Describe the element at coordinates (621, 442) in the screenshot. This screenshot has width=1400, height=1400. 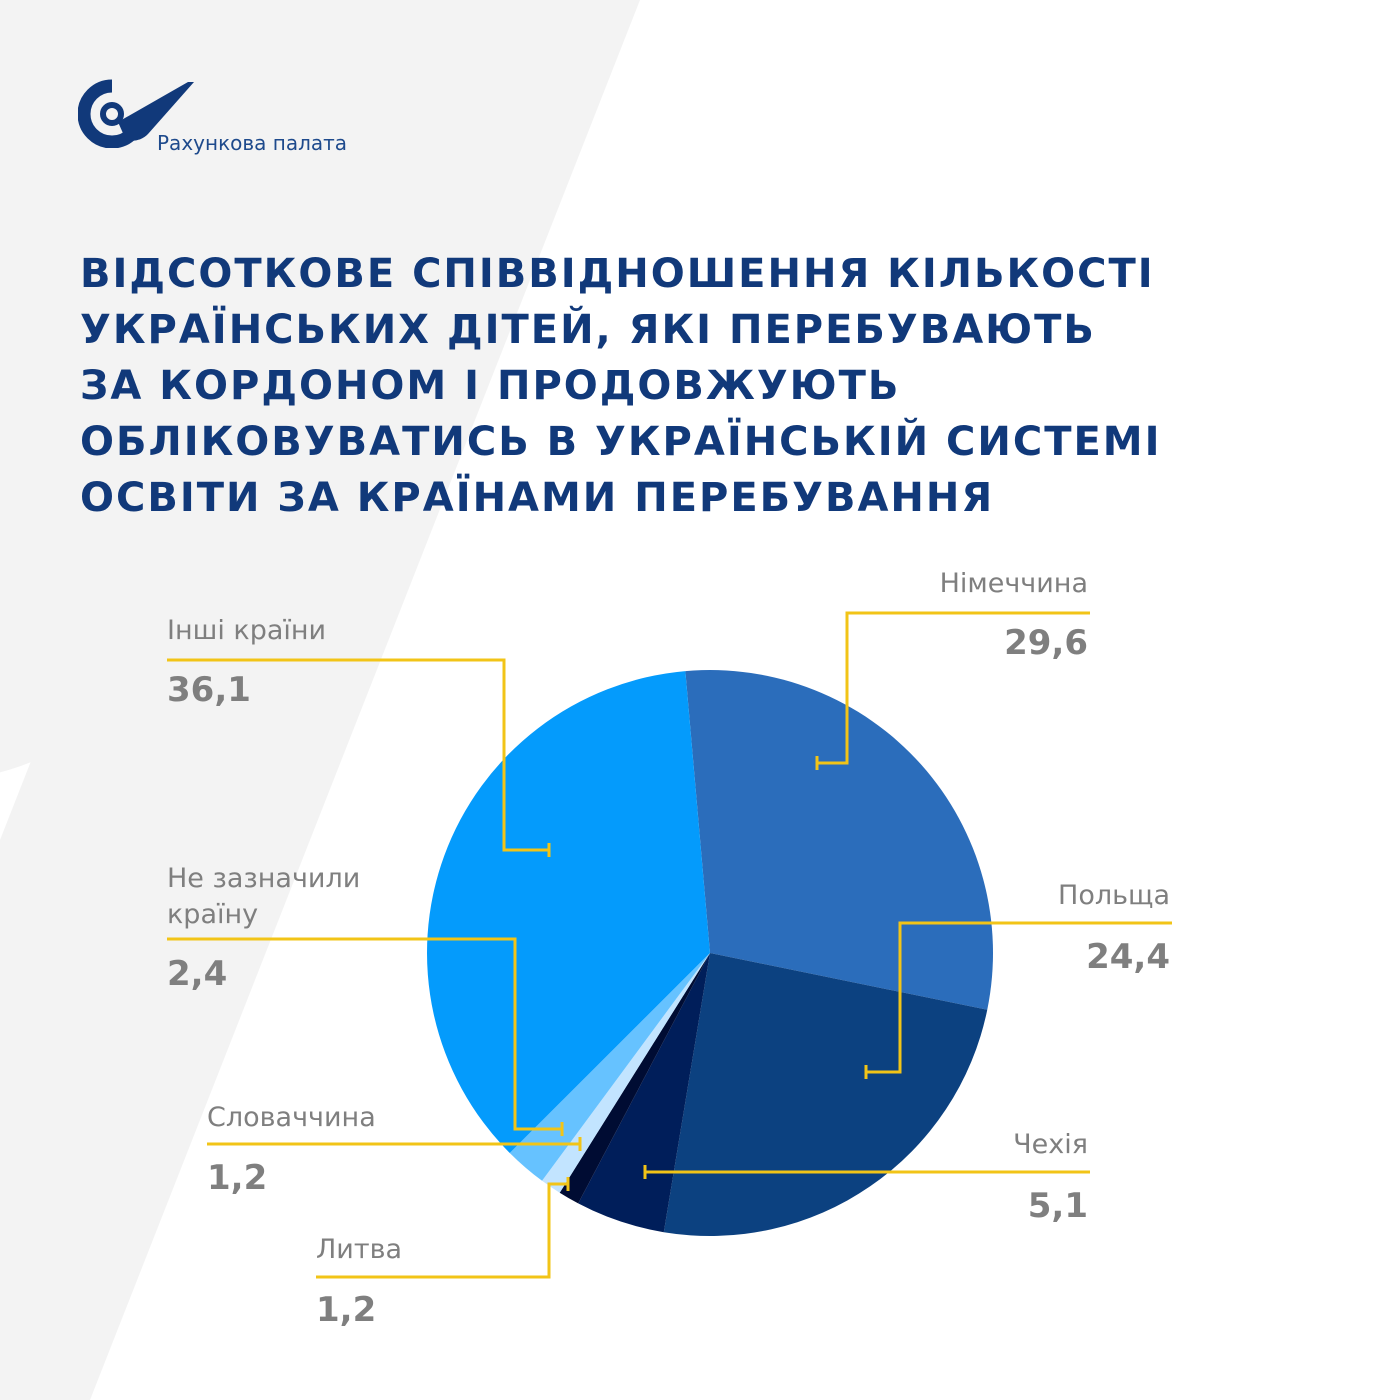
I see `title-line: обліковуватись в українській системі` at that location.